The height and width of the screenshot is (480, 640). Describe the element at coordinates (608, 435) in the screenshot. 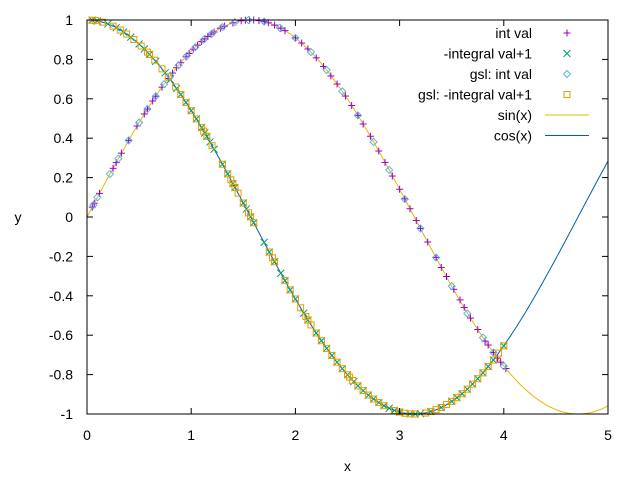

I see `x-tick-label: 5` at that location.